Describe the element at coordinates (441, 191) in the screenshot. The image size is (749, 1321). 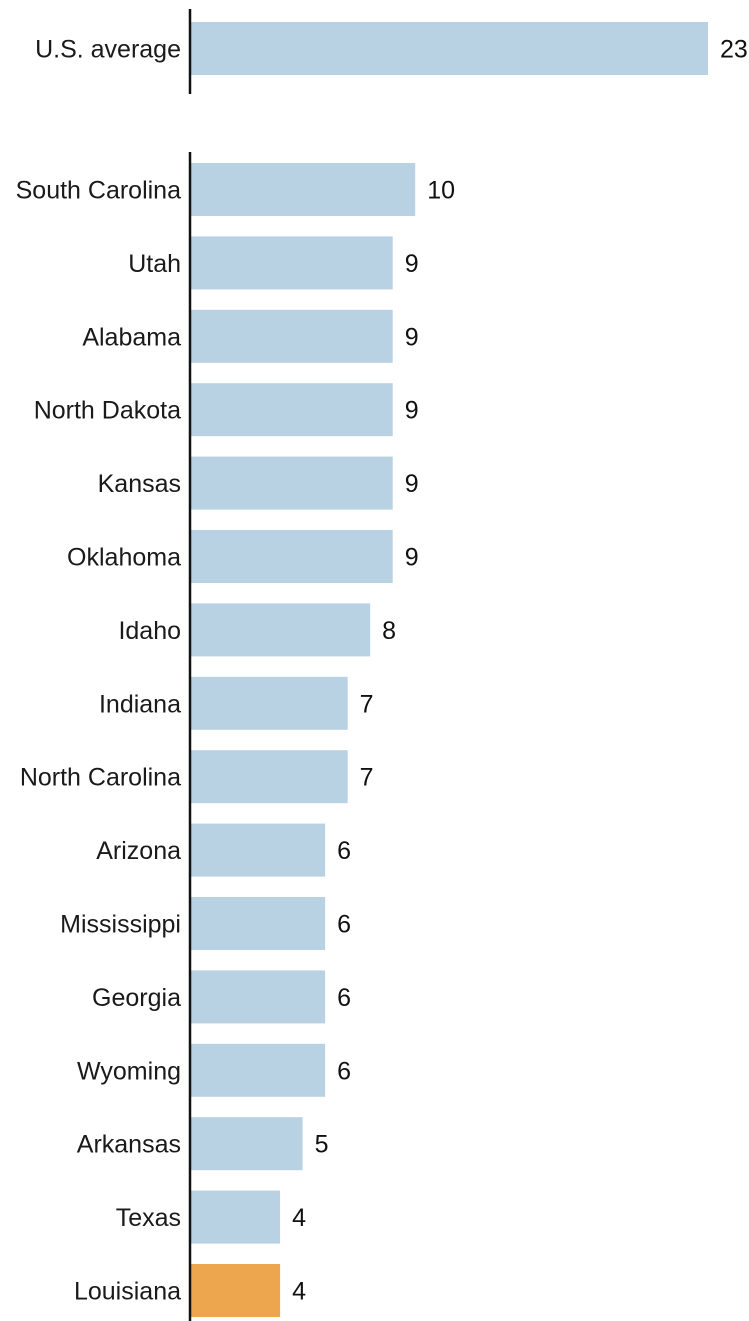
I see `value-label-south-carolina: 10` at that location.